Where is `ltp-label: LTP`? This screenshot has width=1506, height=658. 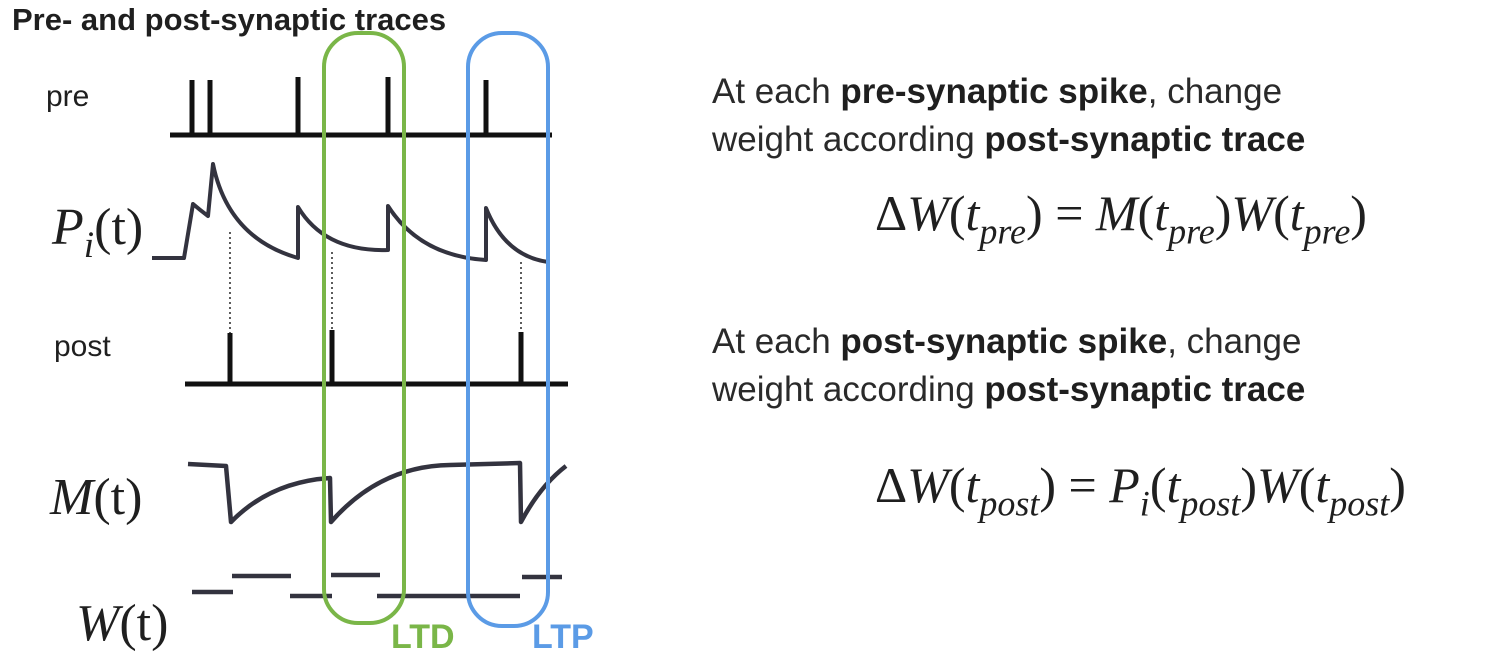
ltp-label: LTP is located at coordinates (563, 637).